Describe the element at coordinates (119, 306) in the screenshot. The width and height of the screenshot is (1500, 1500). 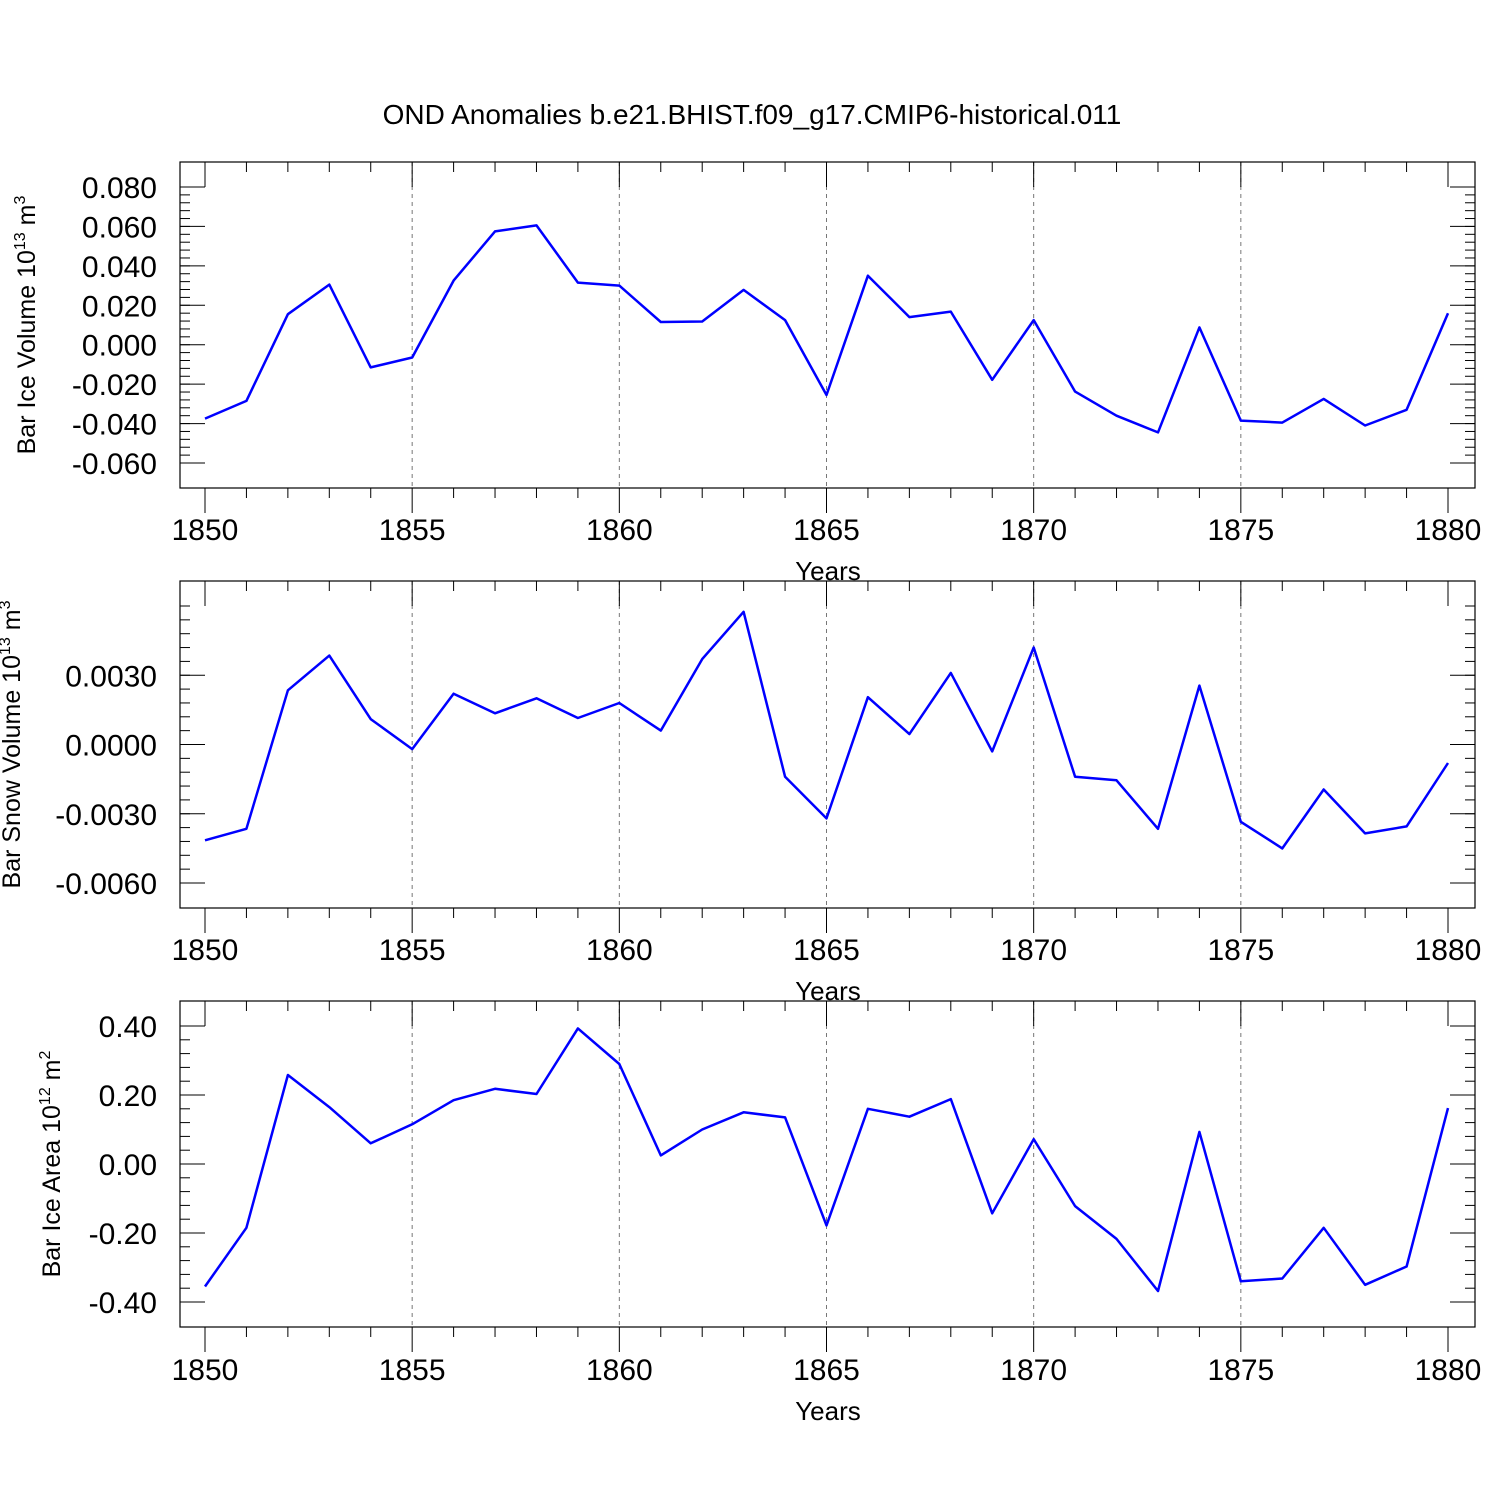
I see `y-tick-label: 0.020` at that location.